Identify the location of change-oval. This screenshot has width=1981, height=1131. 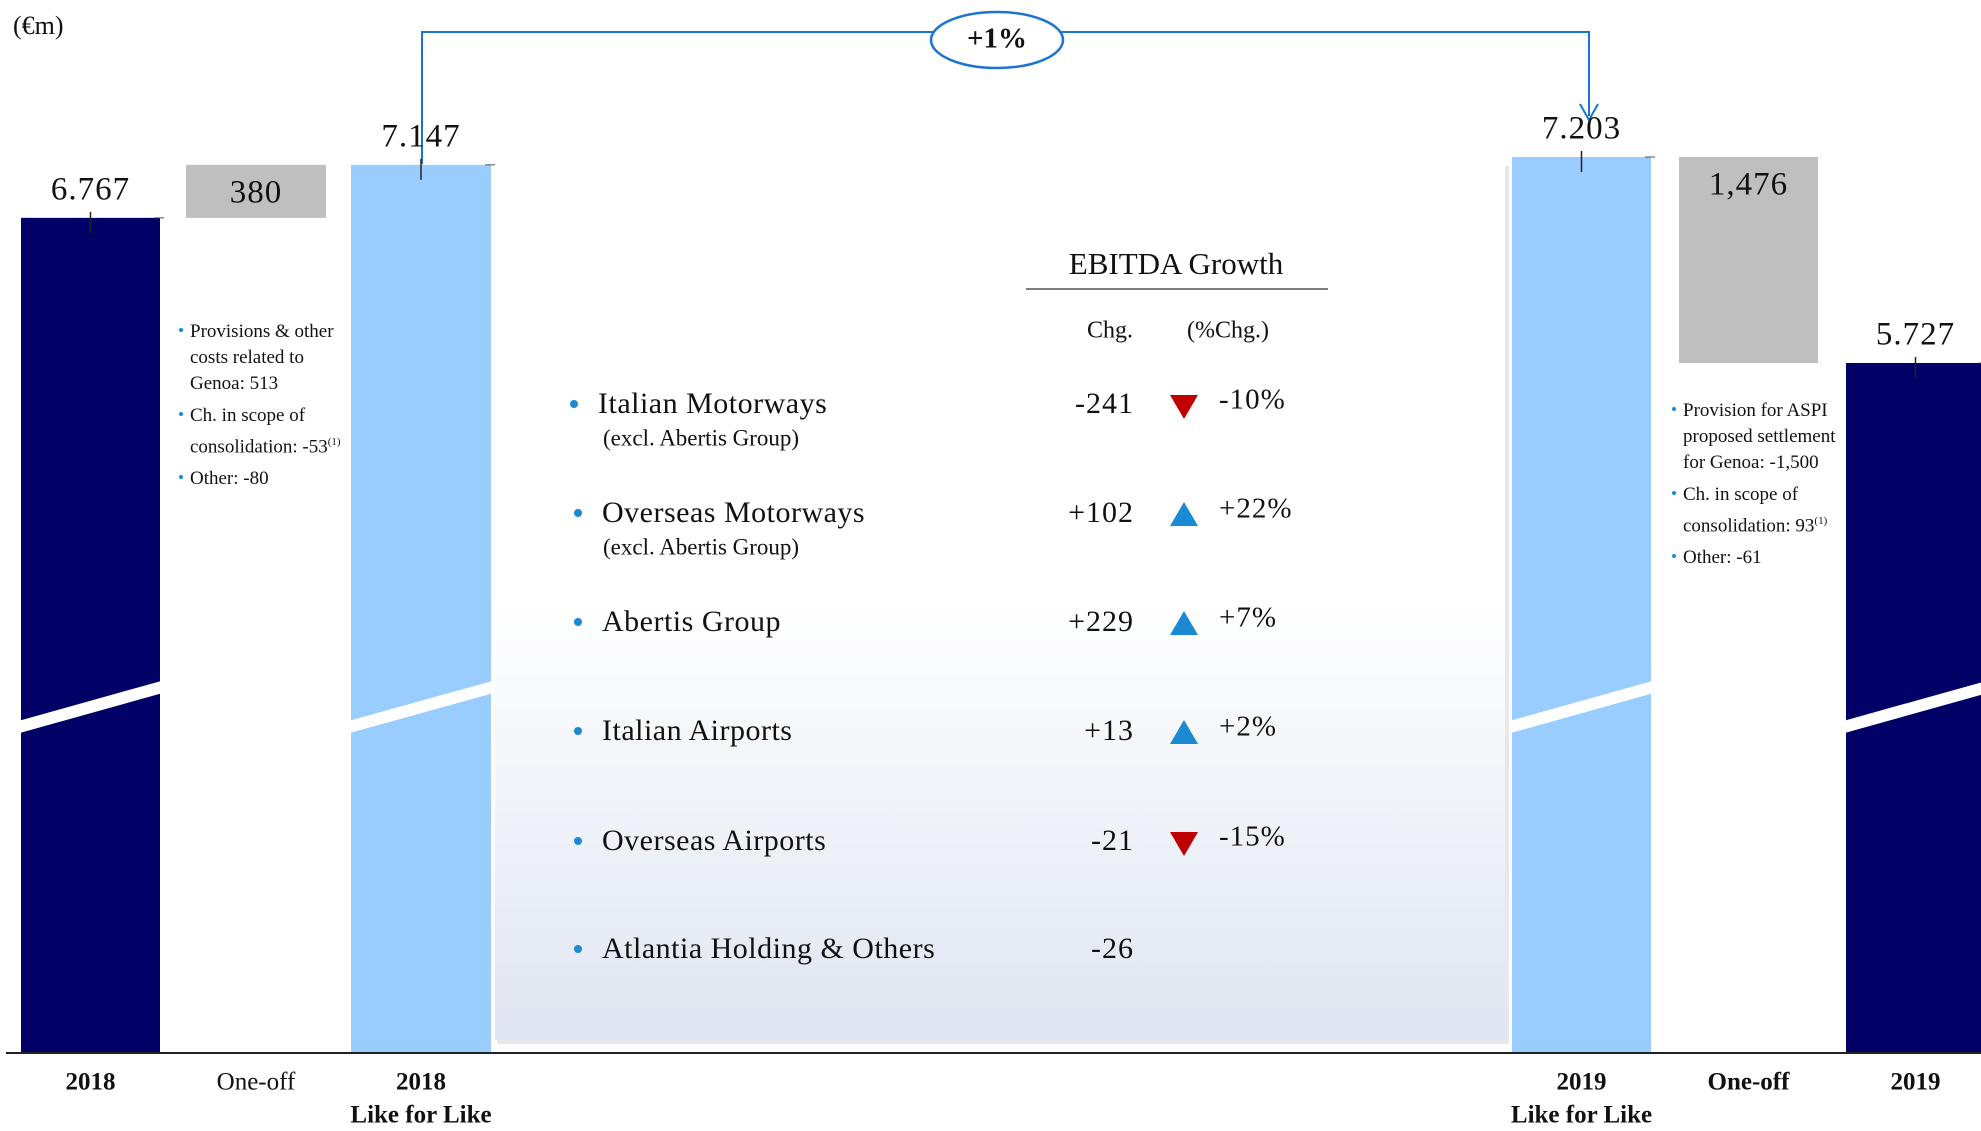
(997, 40).